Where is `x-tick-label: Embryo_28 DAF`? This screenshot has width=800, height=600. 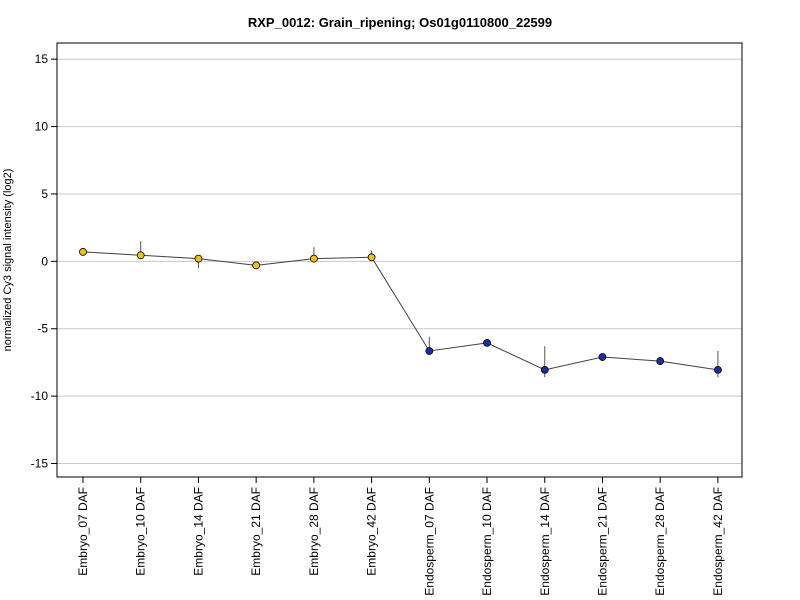 x-tick-label: Embryo_28 DAF is located at coordinates (314, 531).